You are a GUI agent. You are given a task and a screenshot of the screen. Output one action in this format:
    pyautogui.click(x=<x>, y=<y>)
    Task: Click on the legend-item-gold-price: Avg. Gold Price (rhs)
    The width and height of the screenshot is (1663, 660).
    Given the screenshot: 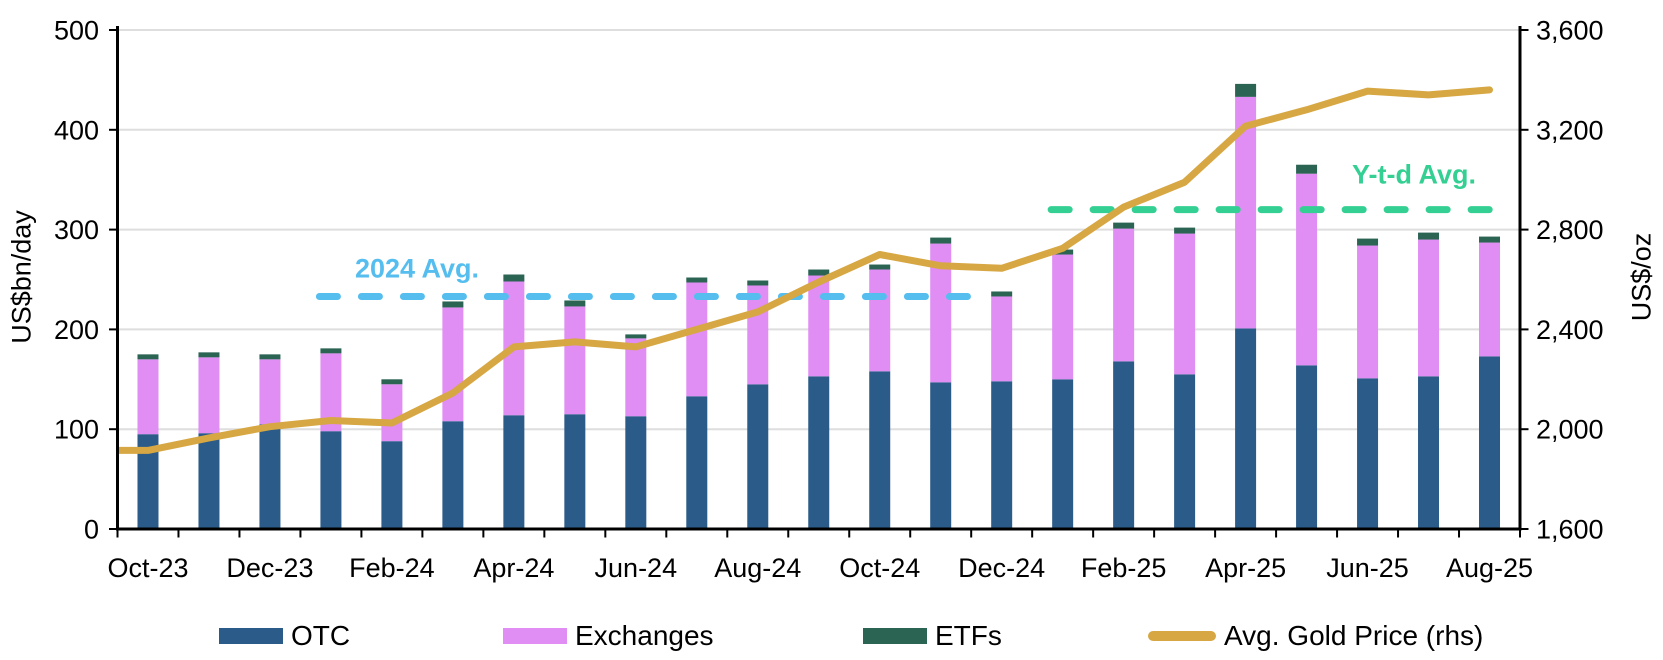 What is the action you would take?
    pyautogui.click(x=1315, y=636)
    